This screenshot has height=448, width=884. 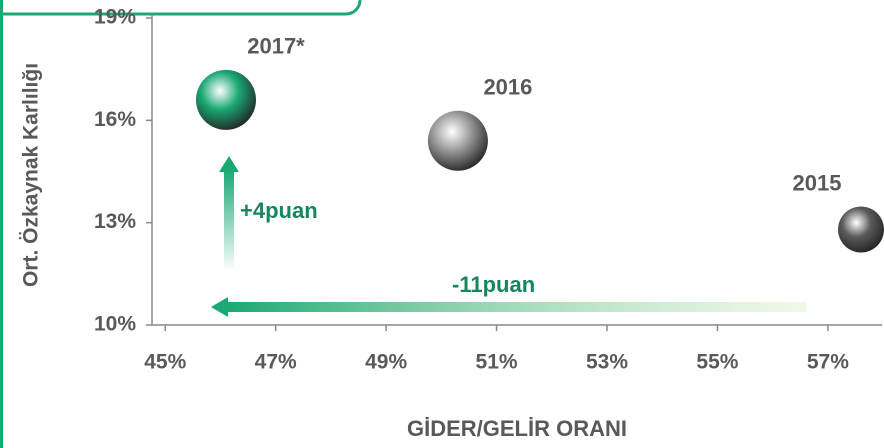 I want to click on h-arrow, so click(x=508, y=307).